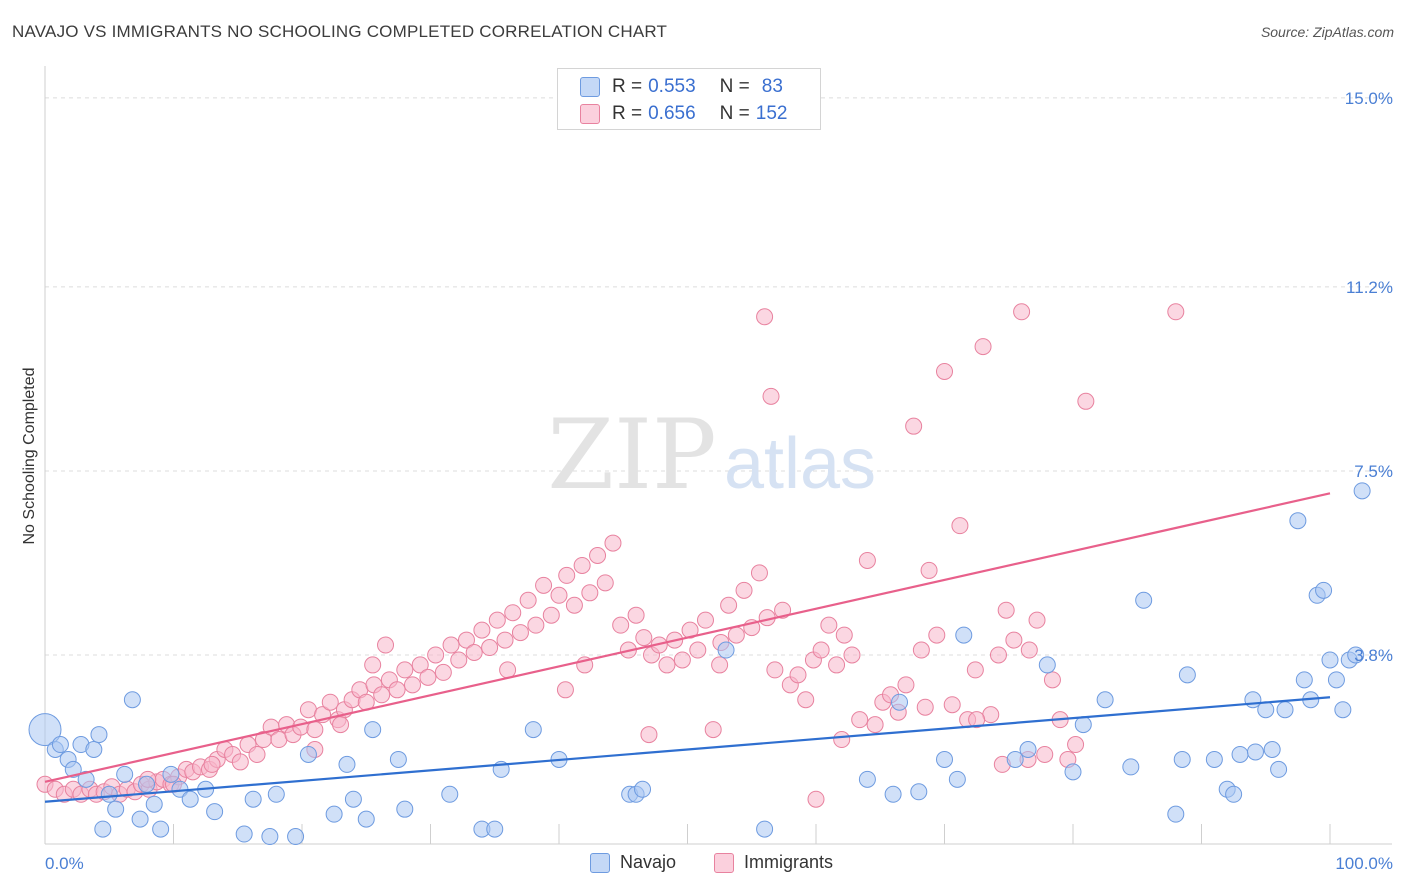  What do you see at coordinates (631, 455) in the screenshot?
I see `watermark-zip: ZIP` at bounding box center [631, 455].